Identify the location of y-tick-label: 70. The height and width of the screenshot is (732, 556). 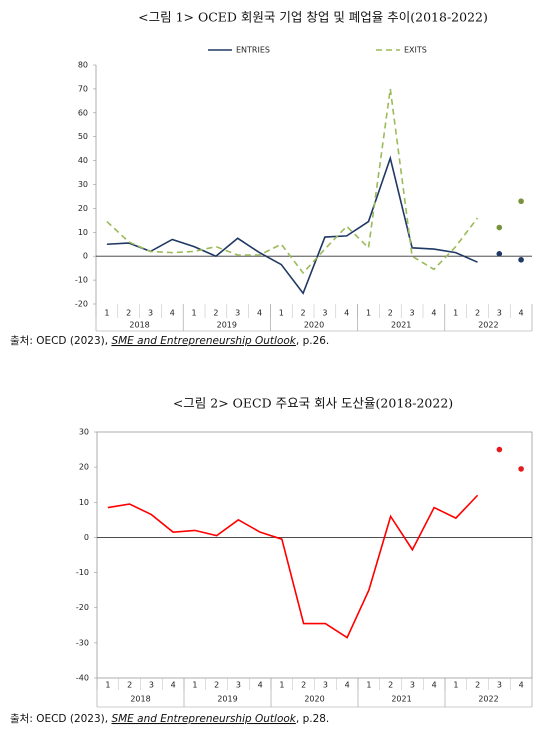
(83, 88).